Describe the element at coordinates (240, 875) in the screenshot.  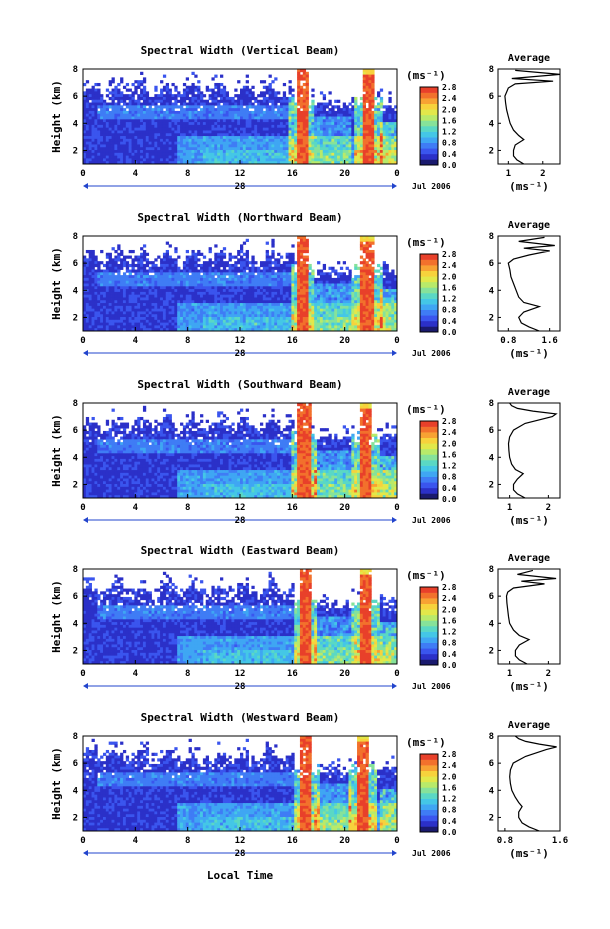
I see `x-axis-label: Local Time` at that location.